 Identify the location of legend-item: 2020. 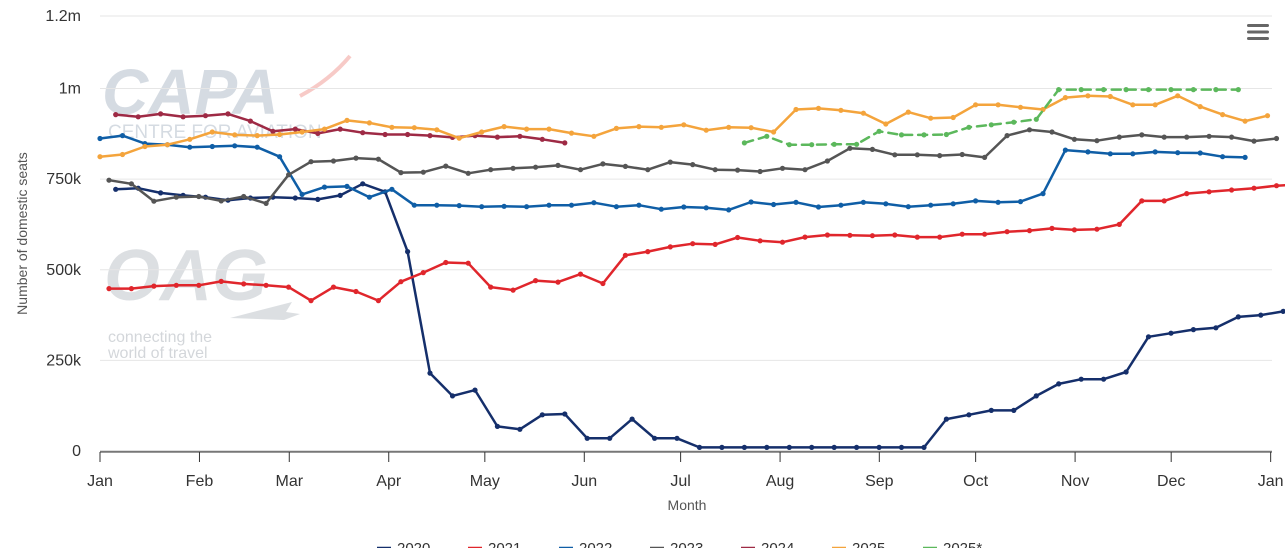
(403, 544).